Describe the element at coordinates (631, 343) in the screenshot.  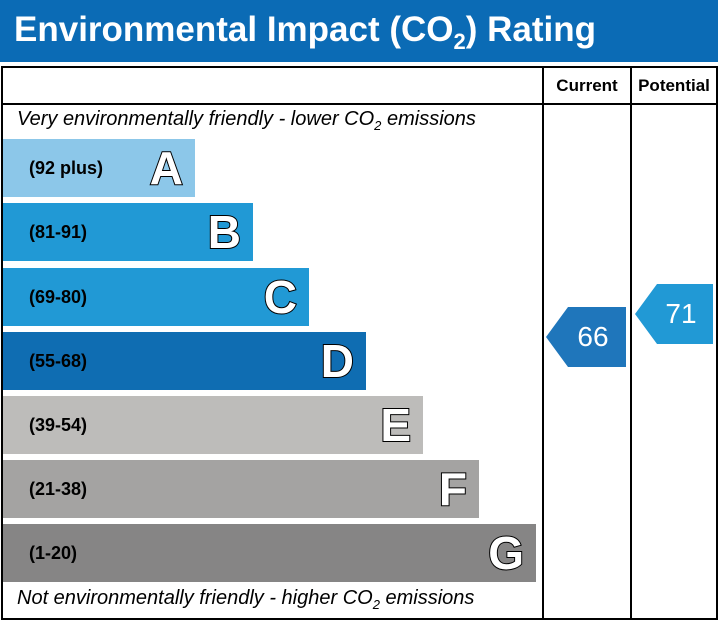
I see `column-divider-potential` at that location.